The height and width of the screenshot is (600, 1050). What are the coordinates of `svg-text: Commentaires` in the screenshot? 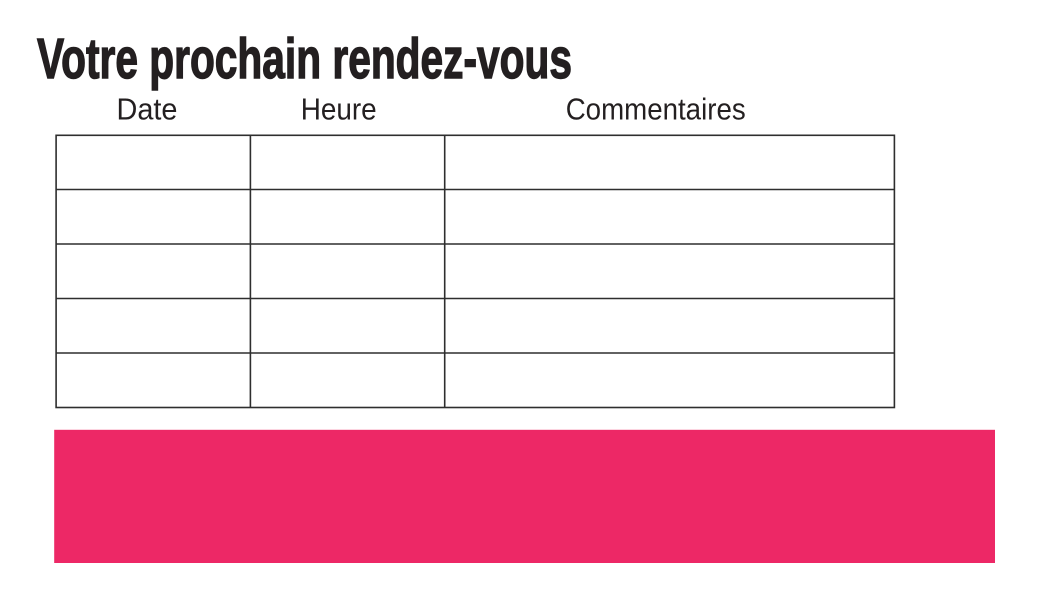 It's located at (656, 110).